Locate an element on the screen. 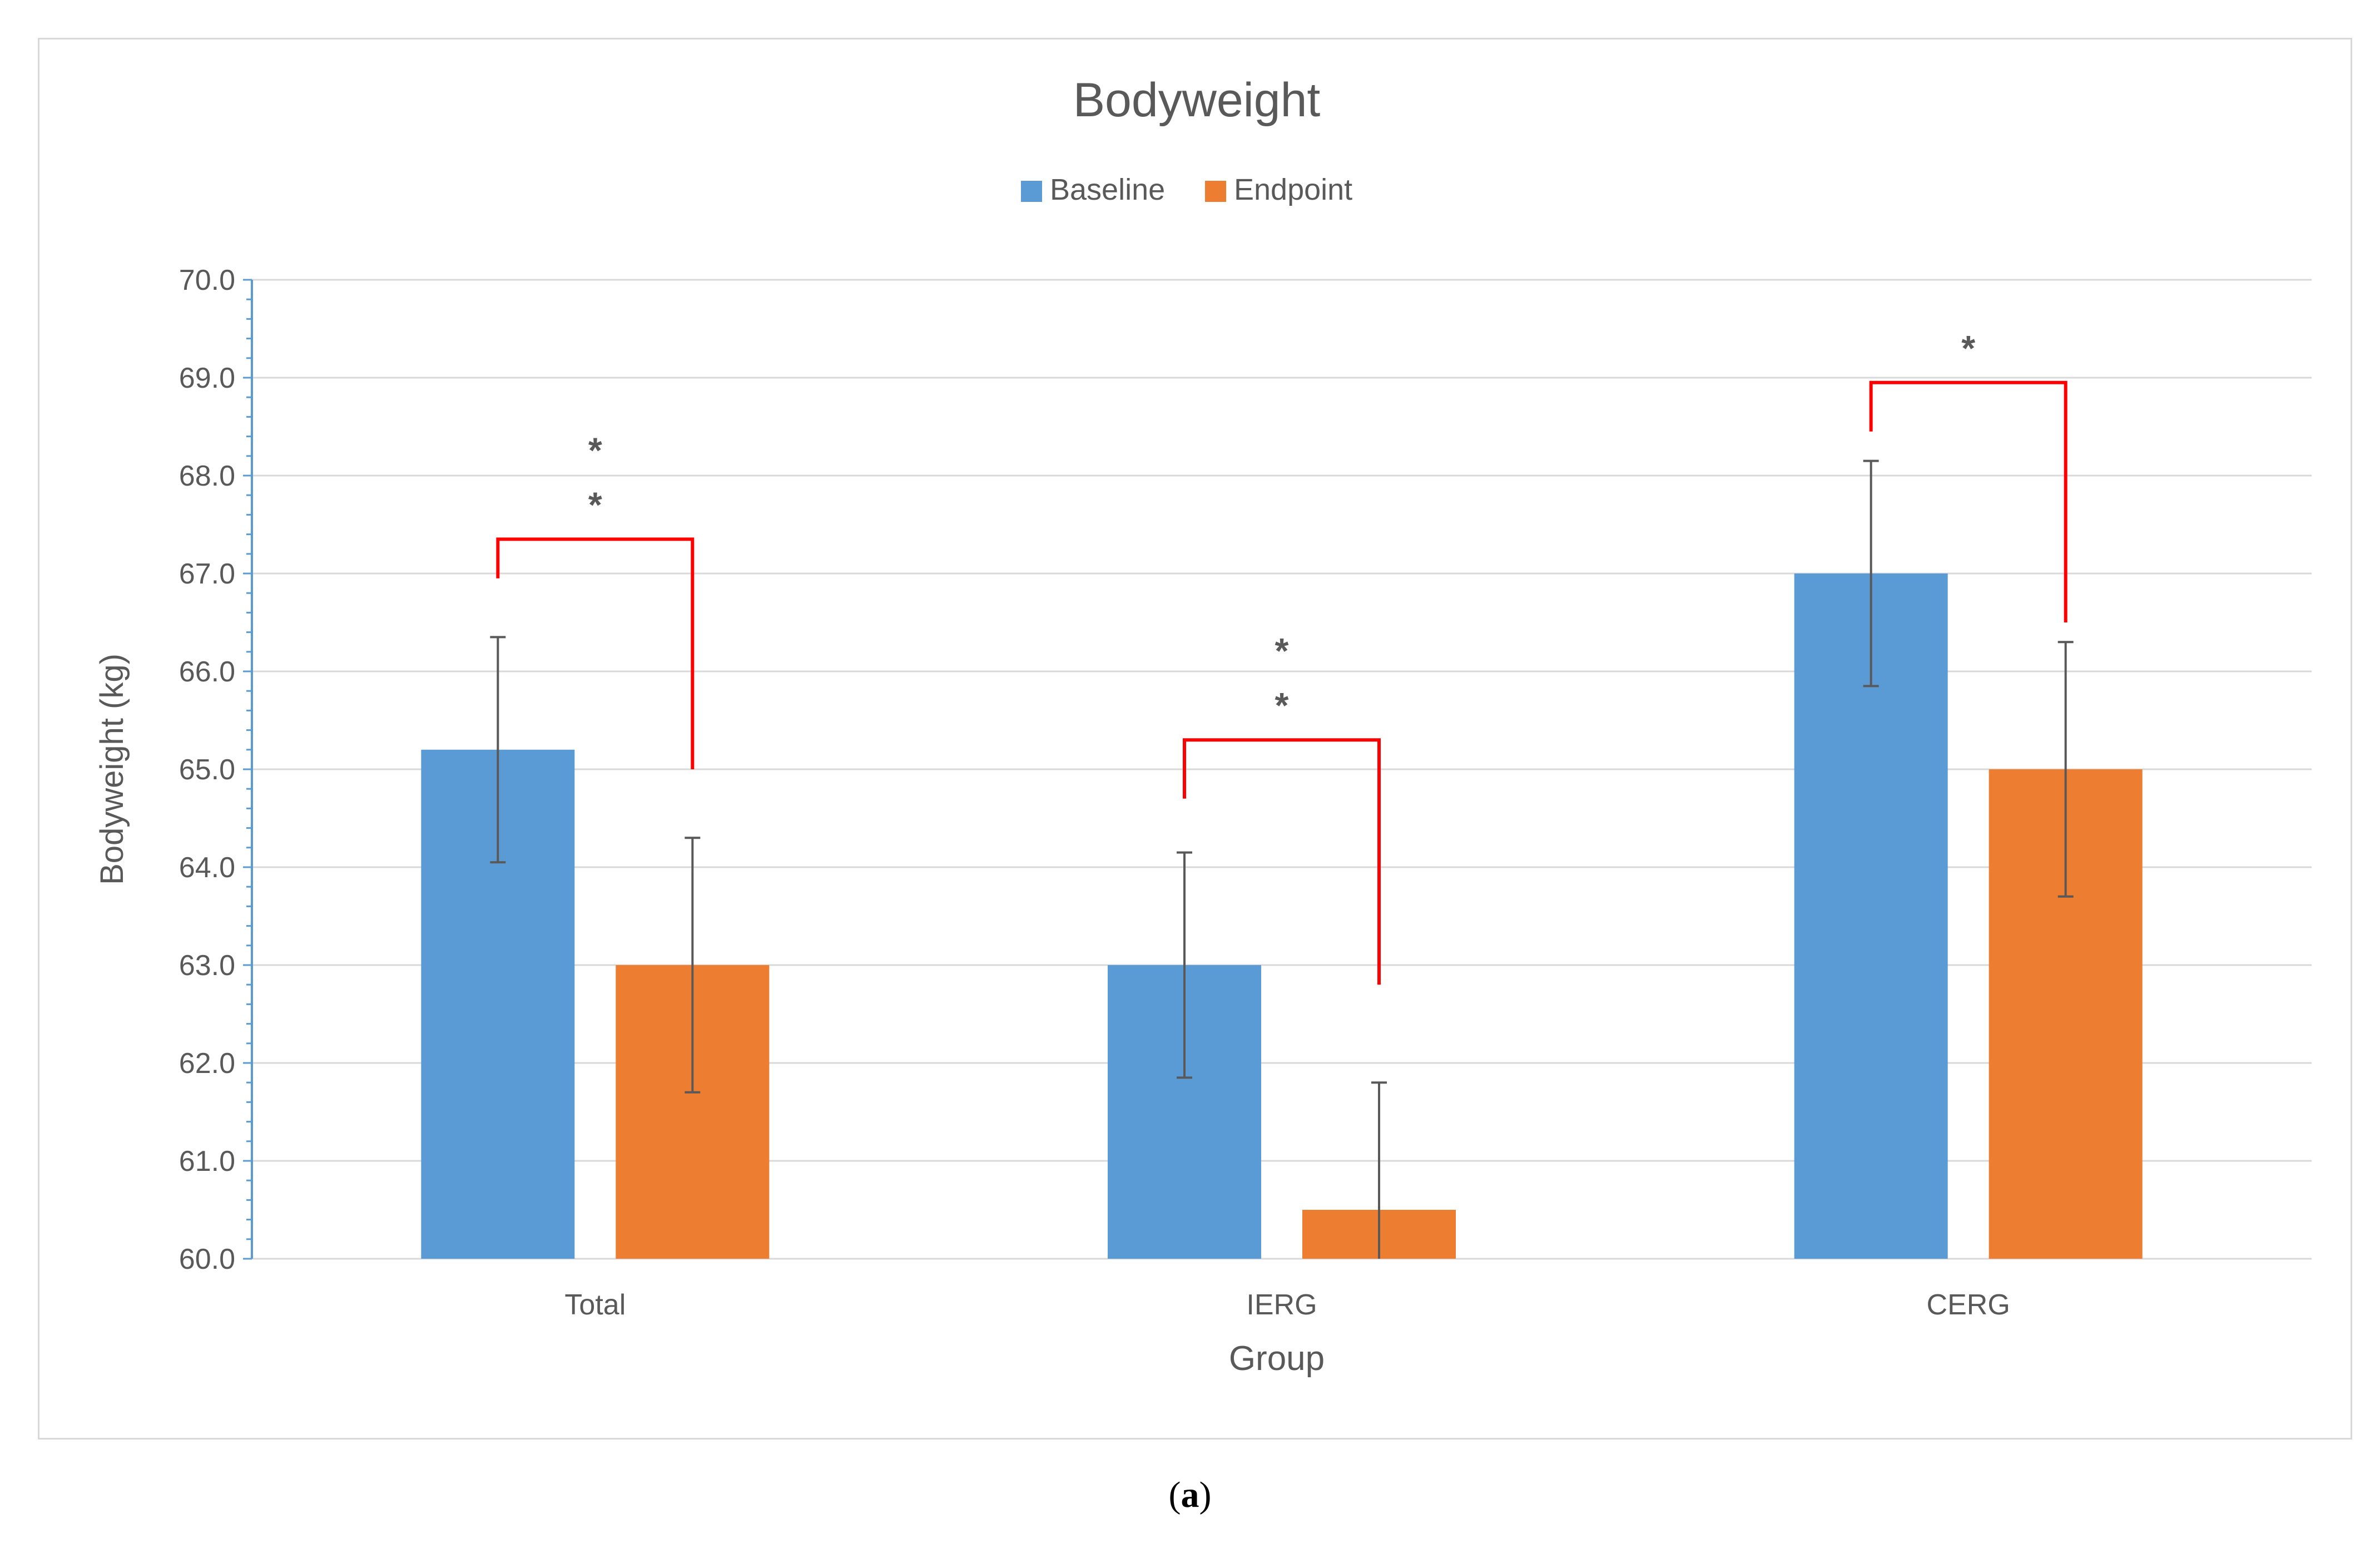  y-tick-label: 63.0 is located at coordinates (207, 966).